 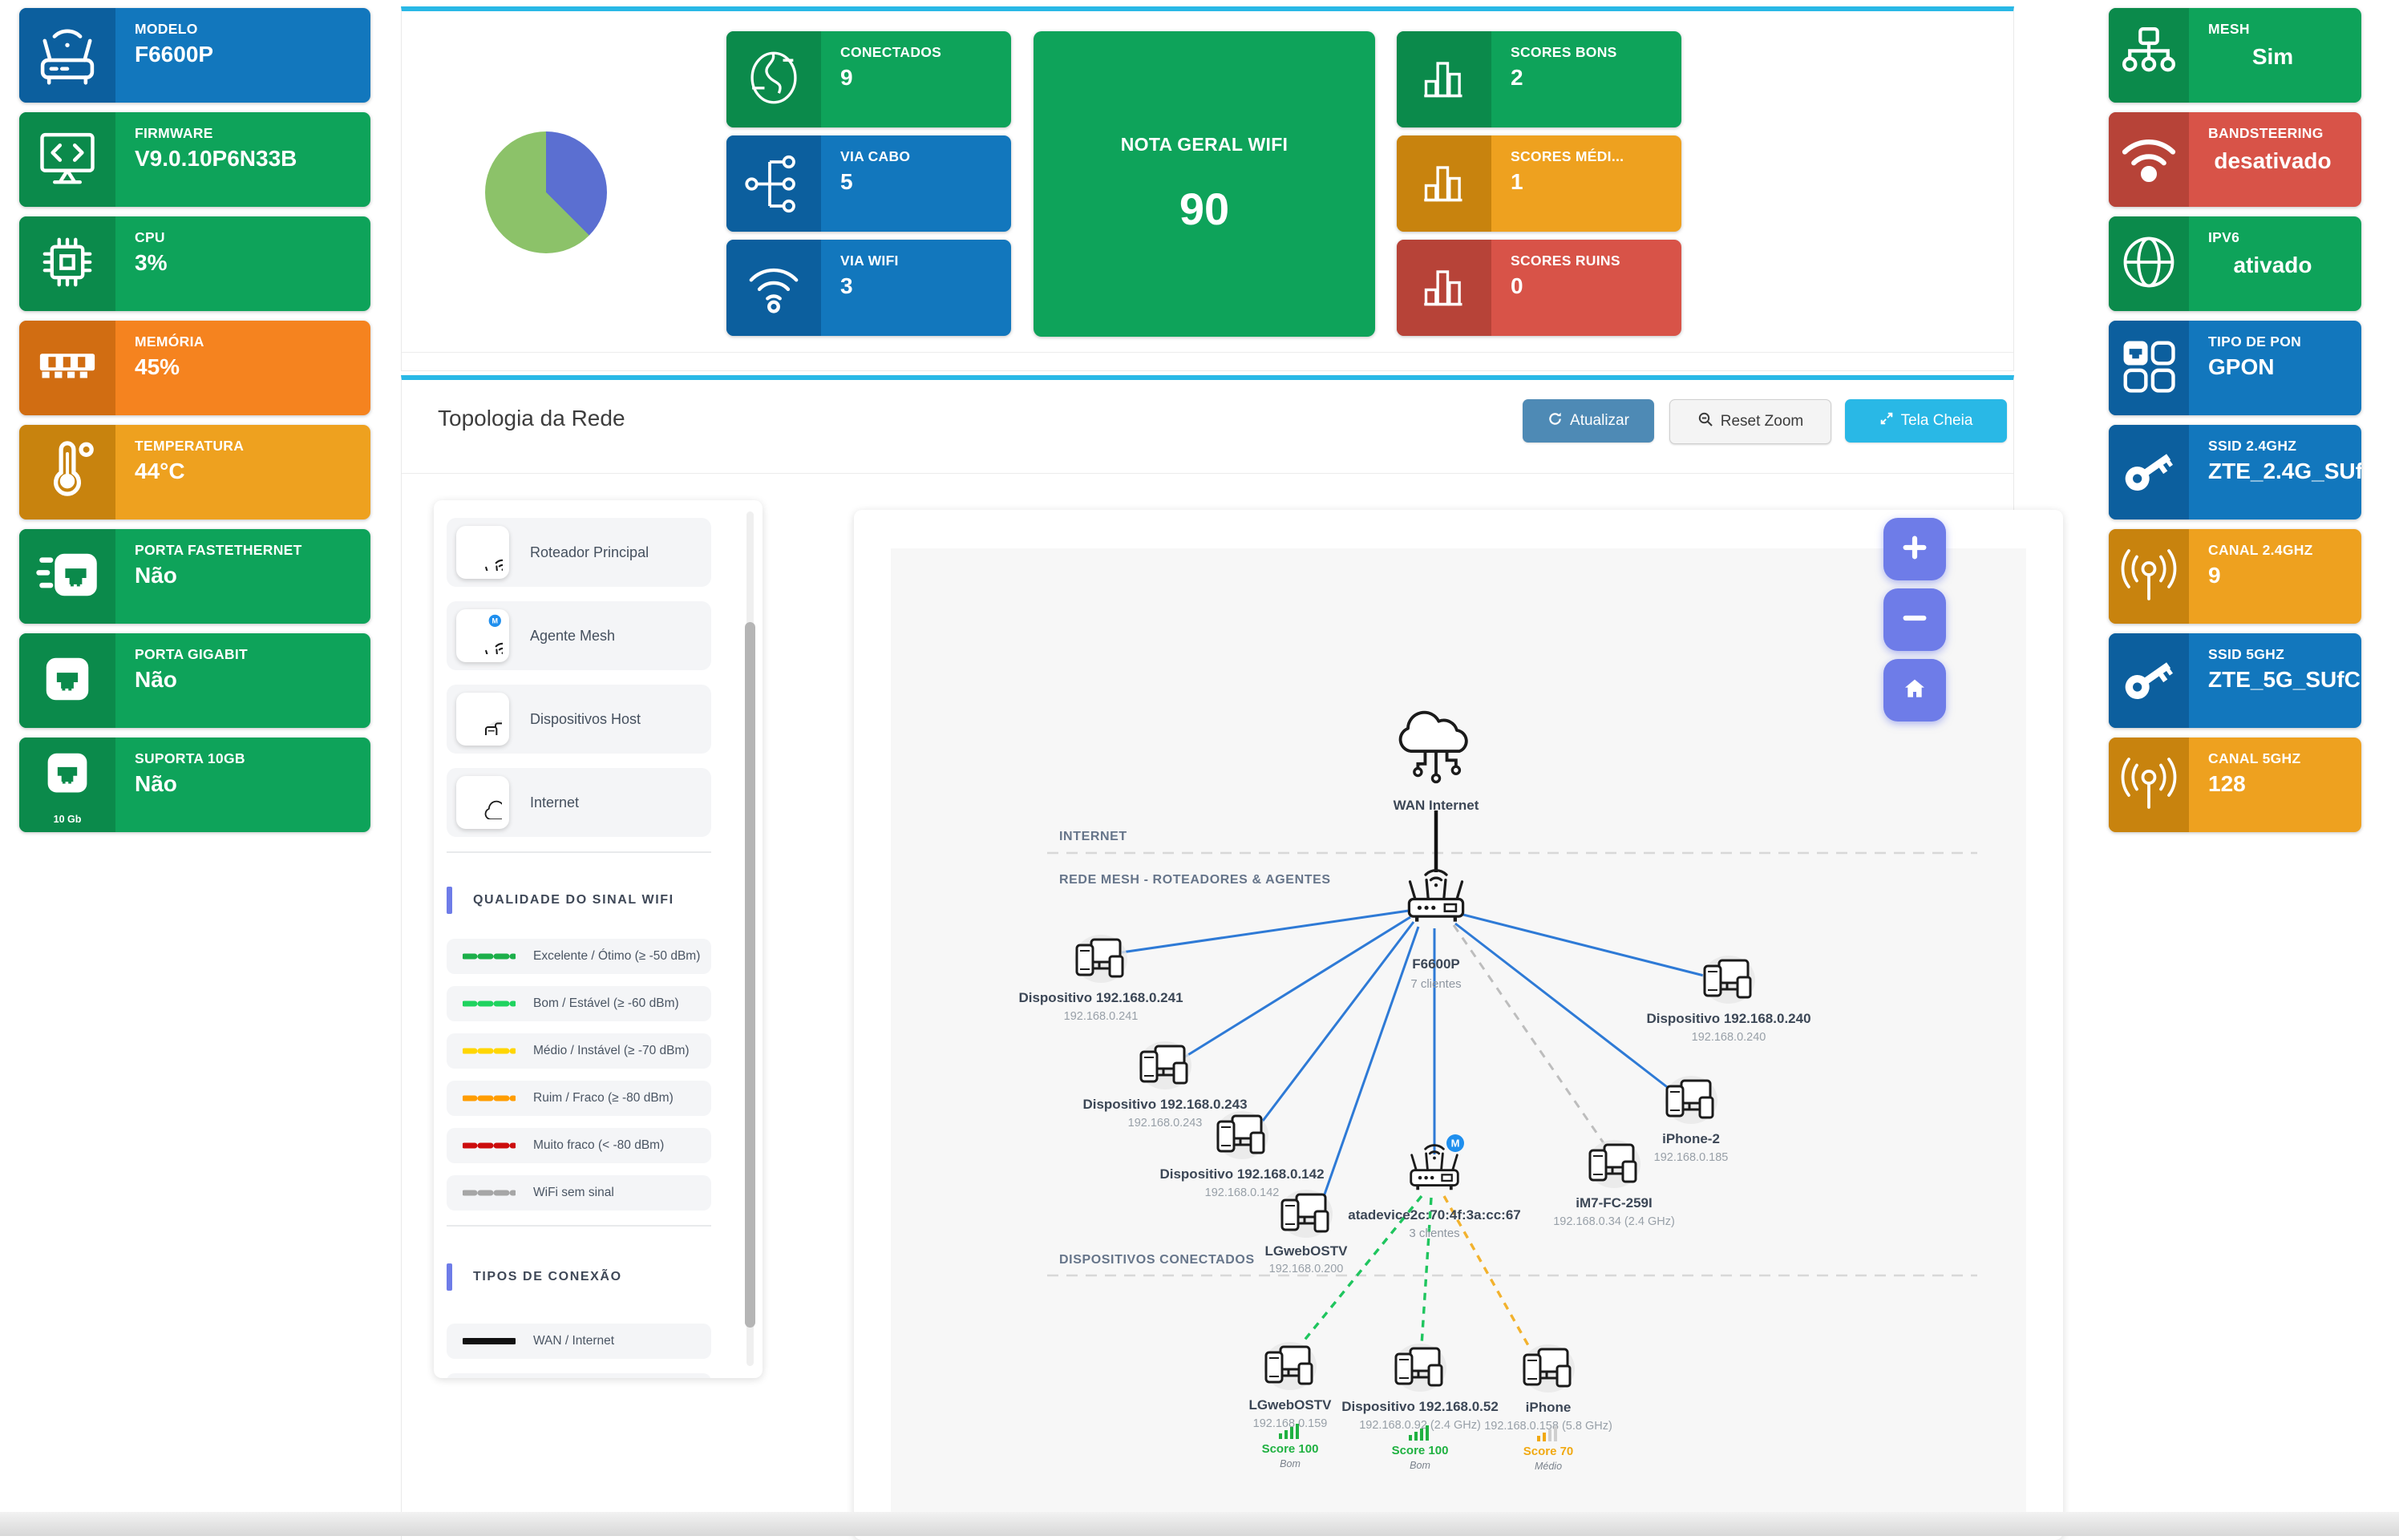 I want to click on antenna-icon, so click(x=2149, y=785).